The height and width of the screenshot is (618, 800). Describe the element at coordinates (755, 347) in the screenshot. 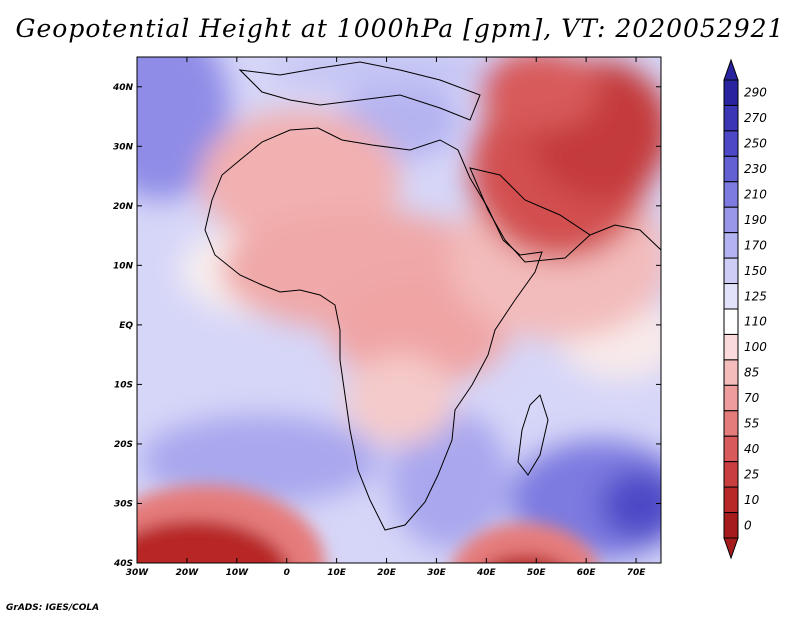

I see `colorbar-label: 100` at that location.